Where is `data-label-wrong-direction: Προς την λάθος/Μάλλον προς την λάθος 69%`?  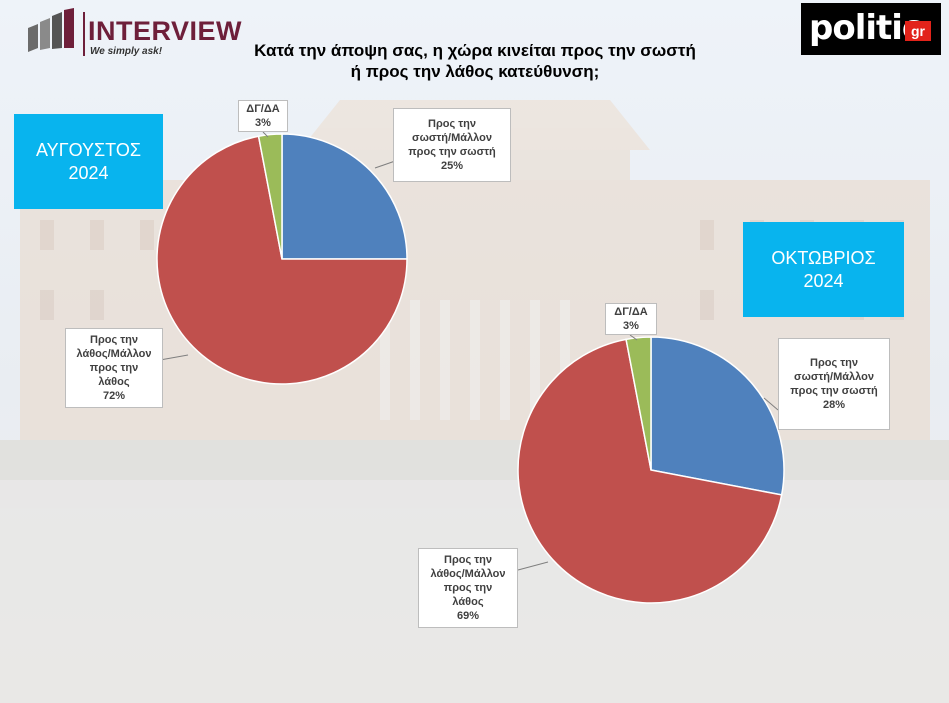
data-label-wrong-direction: Προς την λάθος/Μάλλον προς την λάθος 69% is located at coordinates (468, 588).